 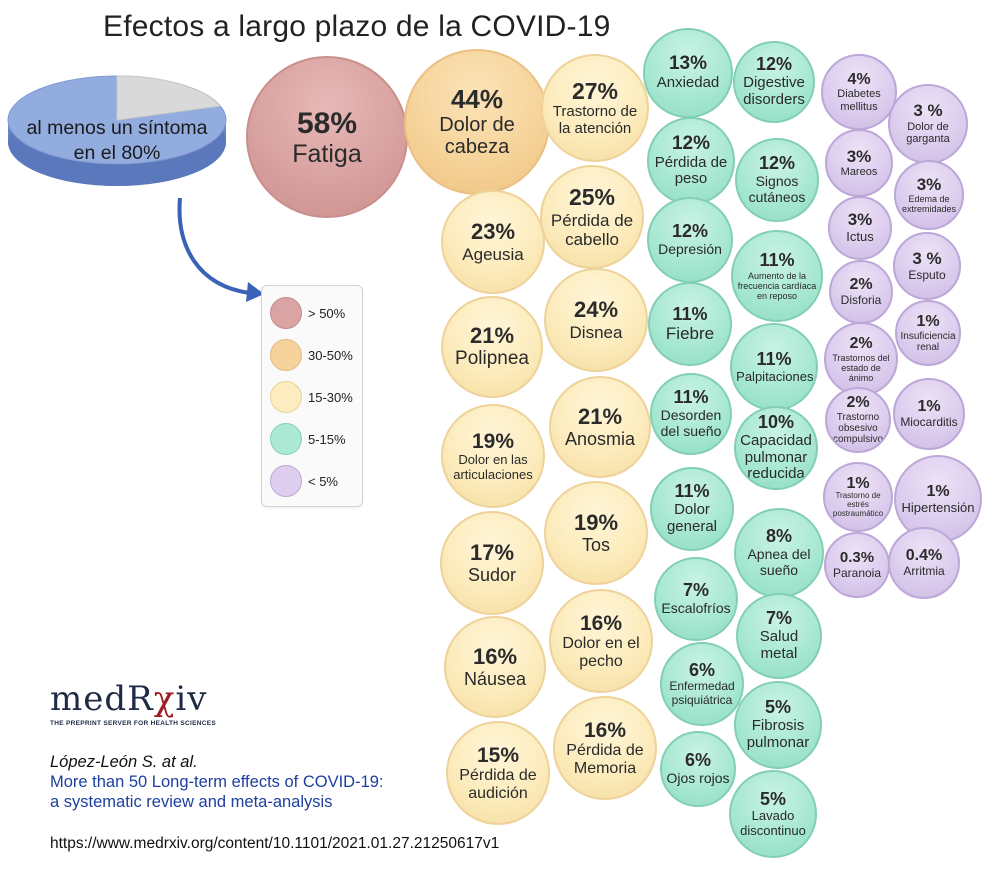 What do you see at coordinates (777, 180) in the screenshot?
I see `effect-bubble: 12% Signos cutáneos` at bounding box center [777, 180].